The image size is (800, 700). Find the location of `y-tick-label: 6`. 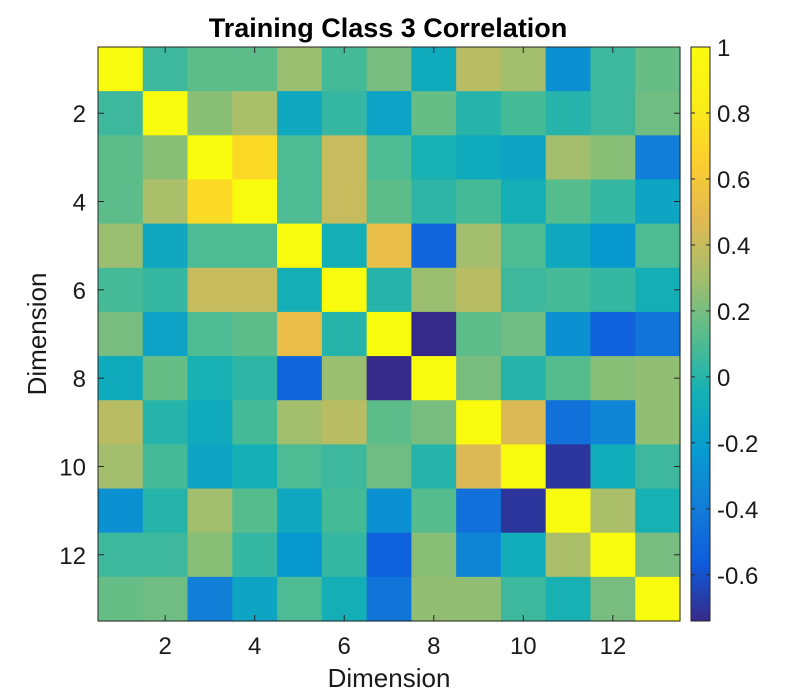

y-tick-label: 6 is located at coordinates (79, 291).